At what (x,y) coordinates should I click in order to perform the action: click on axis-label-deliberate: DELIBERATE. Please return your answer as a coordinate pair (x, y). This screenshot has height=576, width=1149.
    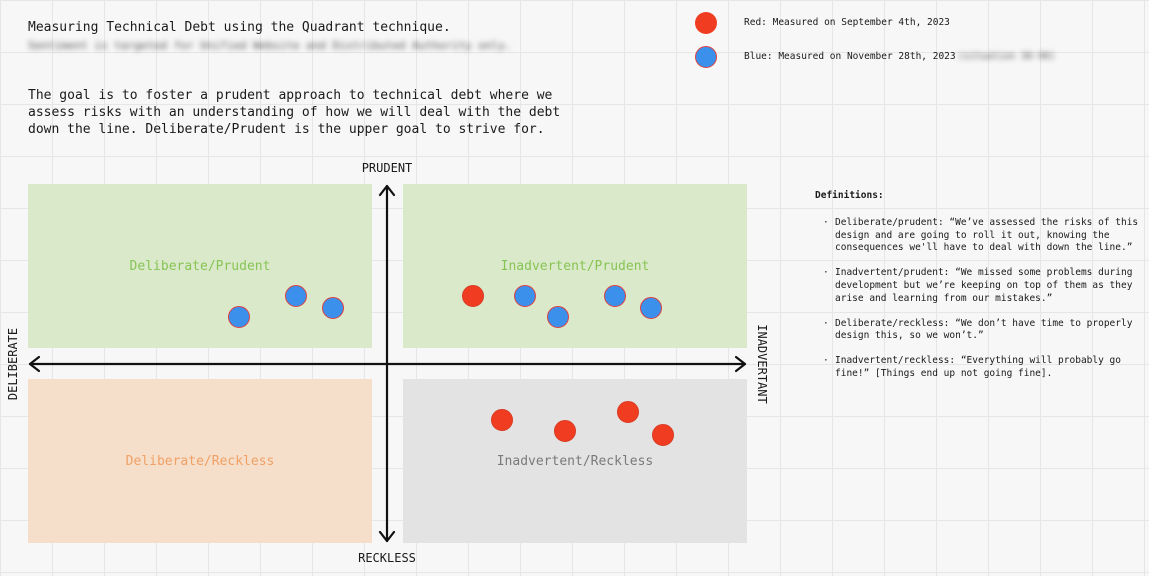
    Looking at the image, I should click on (13, 364).